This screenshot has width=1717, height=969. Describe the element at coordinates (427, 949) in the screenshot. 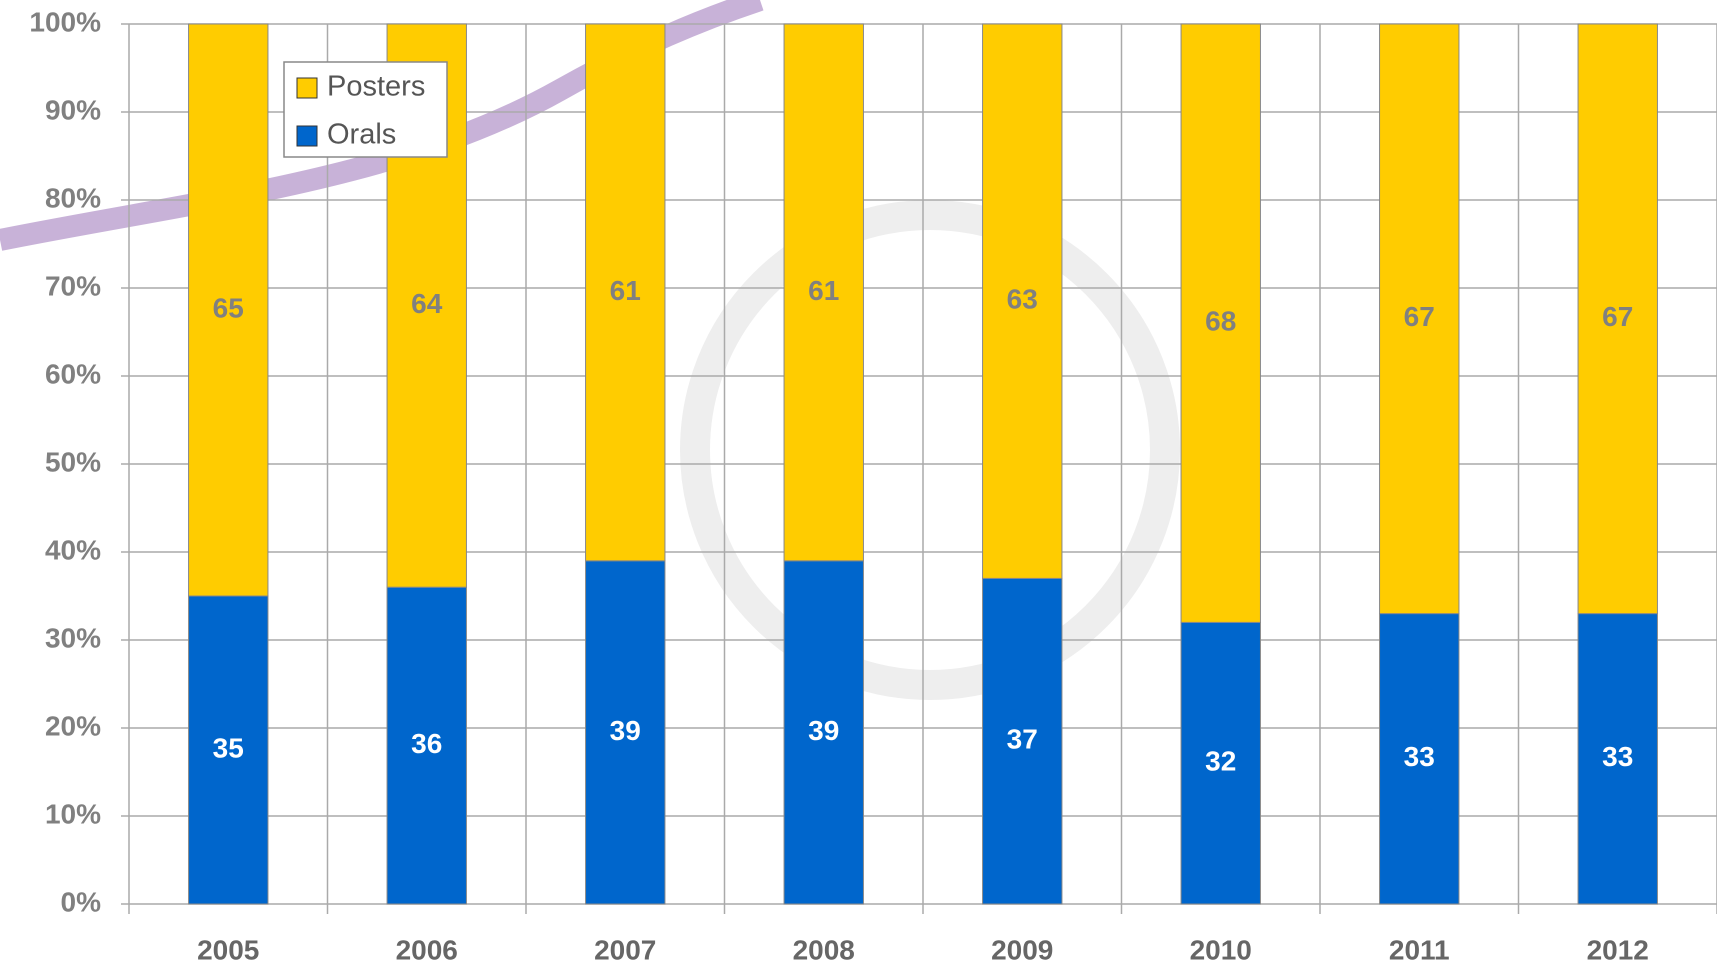

I see `x-tick-label: 2006` at that location.